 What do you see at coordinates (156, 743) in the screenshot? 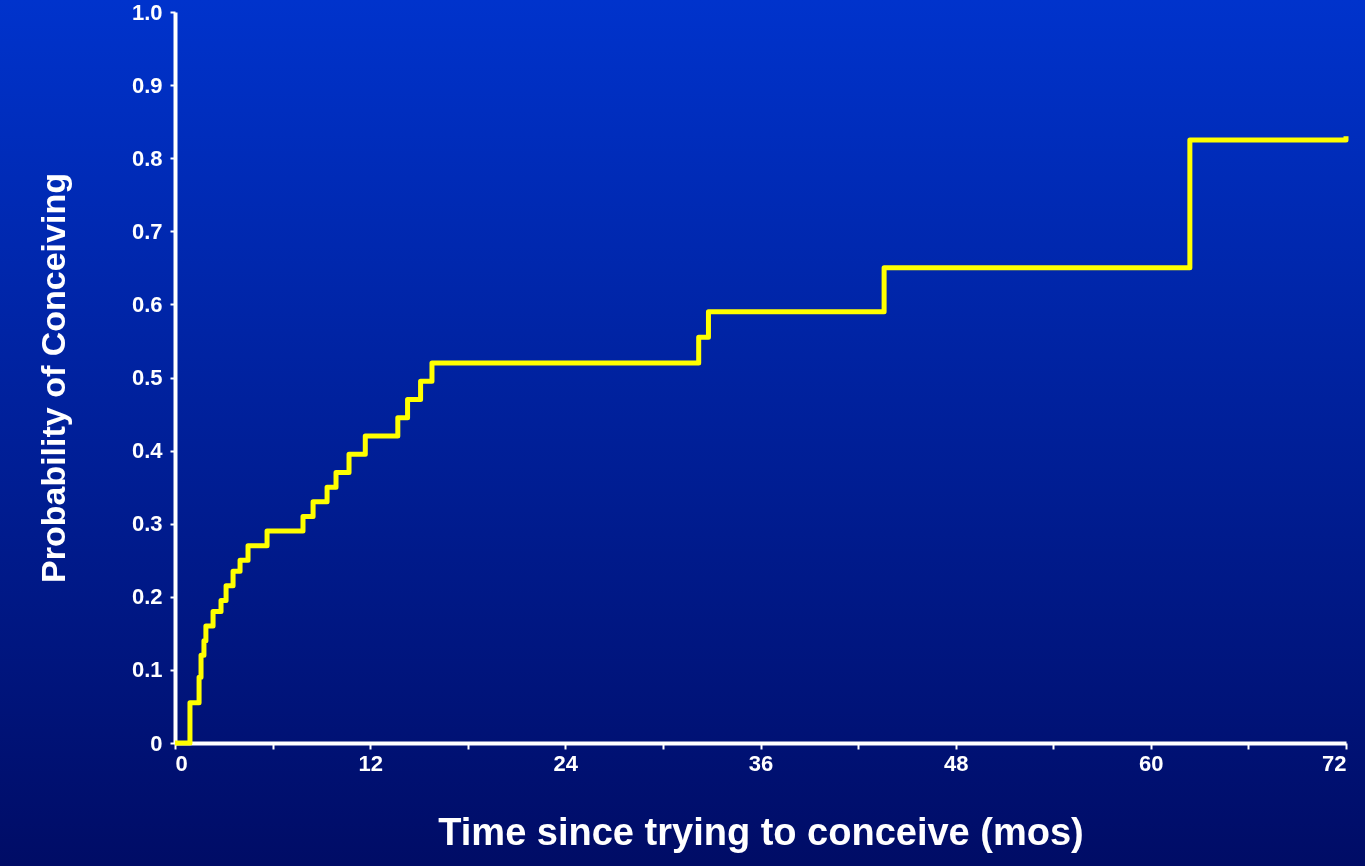
I see `y-tick-label: 0` at bounding box center [156, 743].